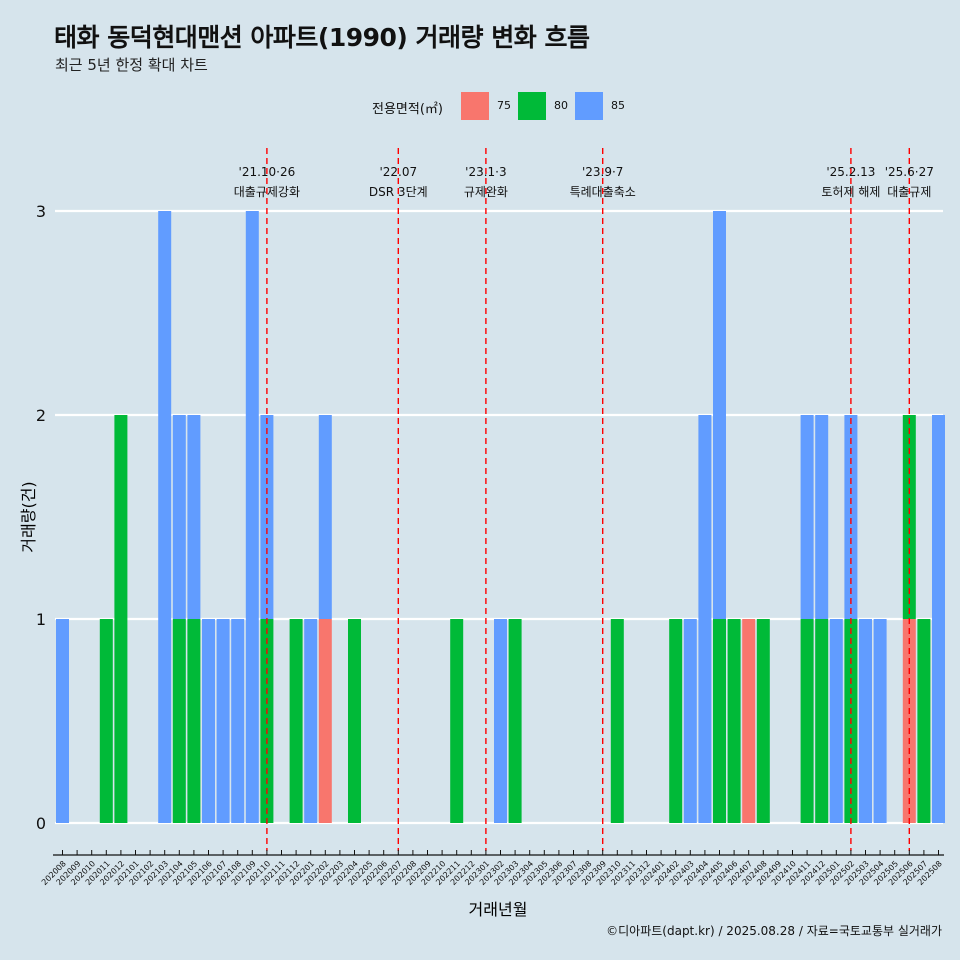 The width and height of the screenshot is (960, 960). I want to click on event-label: 규제완화, so click(486, 192).